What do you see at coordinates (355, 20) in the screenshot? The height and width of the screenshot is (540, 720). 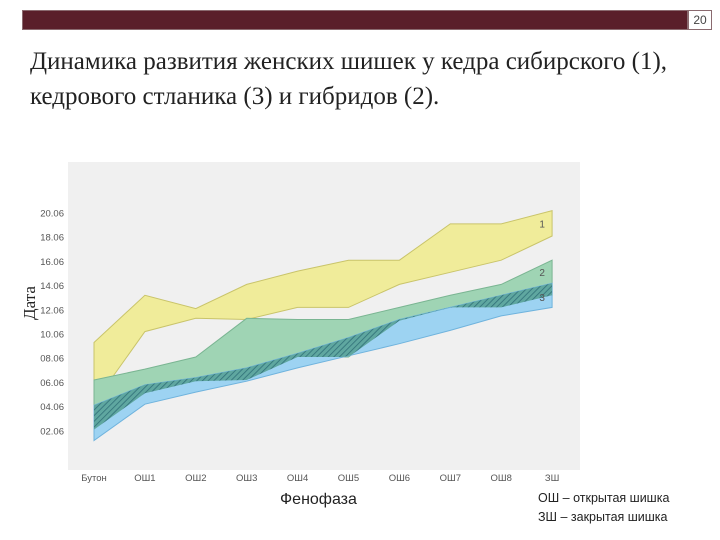 I see `slide-header-bar` at bounding box center [355, 20].